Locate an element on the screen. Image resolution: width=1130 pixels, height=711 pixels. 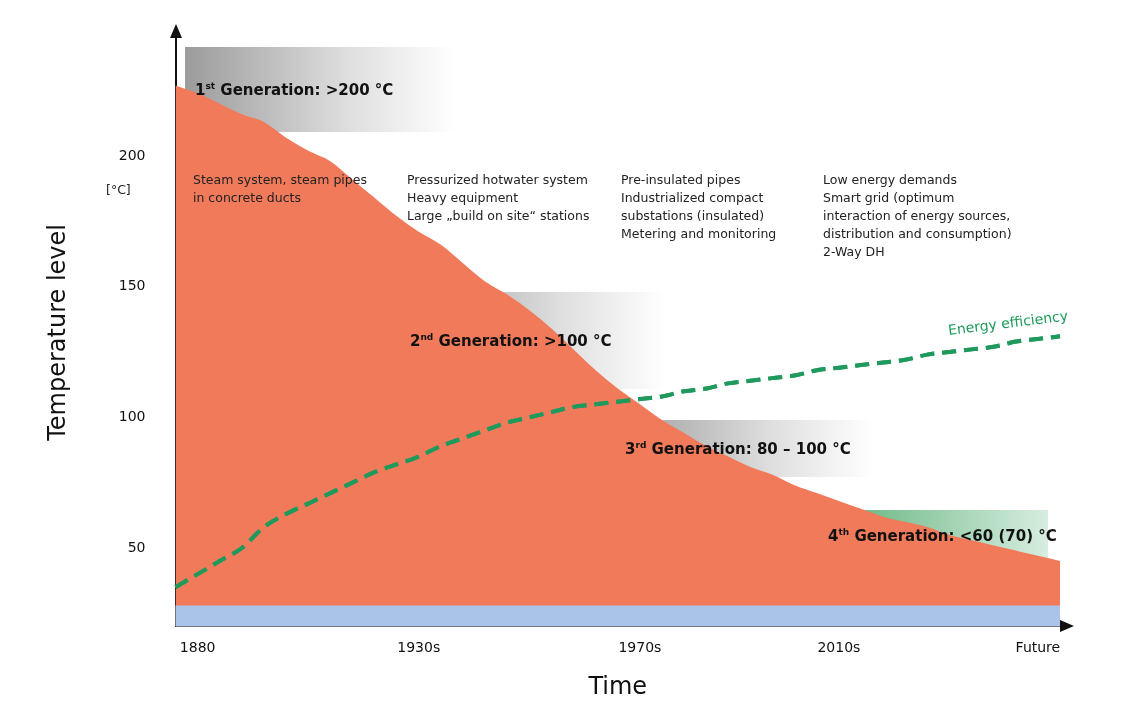
y-tick-label: 100 is located at coordinates (132, 415).